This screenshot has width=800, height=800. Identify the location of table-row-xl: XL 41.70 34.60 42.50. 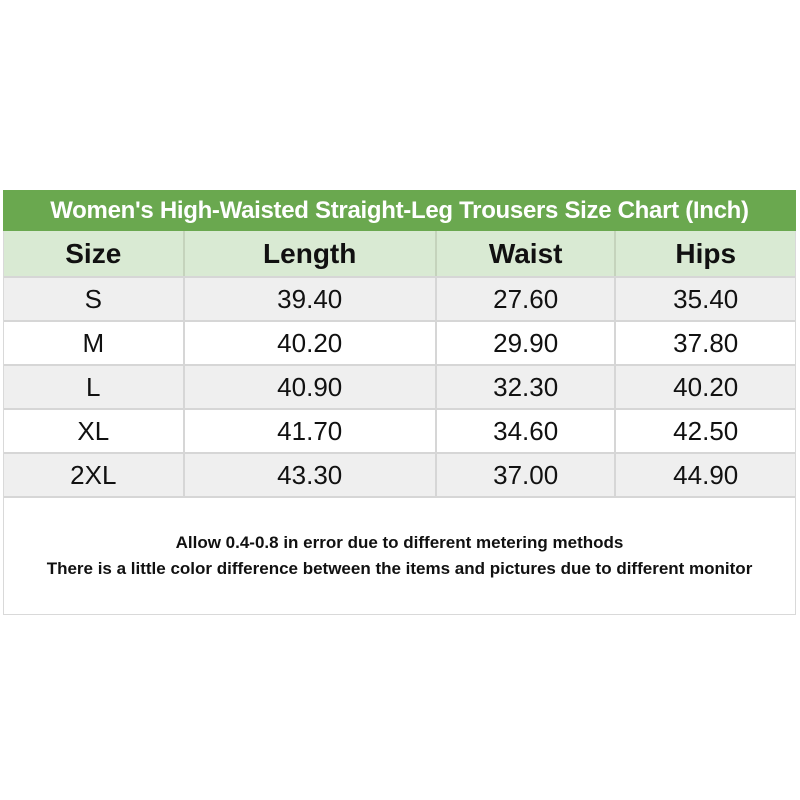
(399, 431).